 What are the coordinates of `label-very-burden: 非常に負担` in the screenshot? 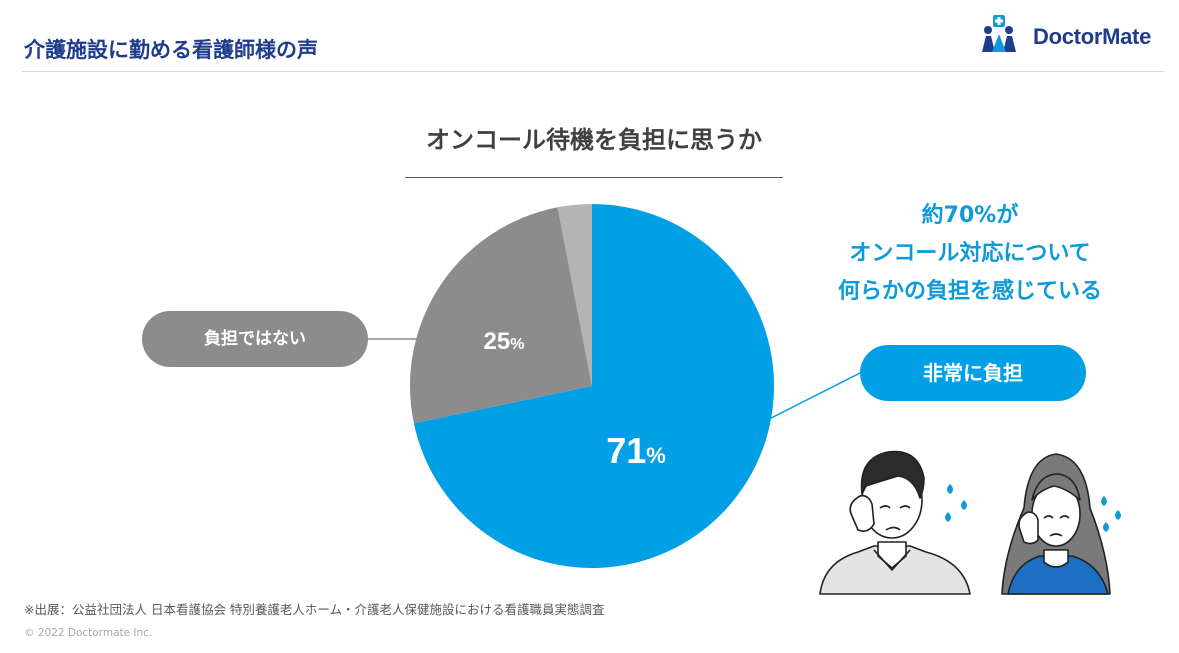 It's located at (973, 373).